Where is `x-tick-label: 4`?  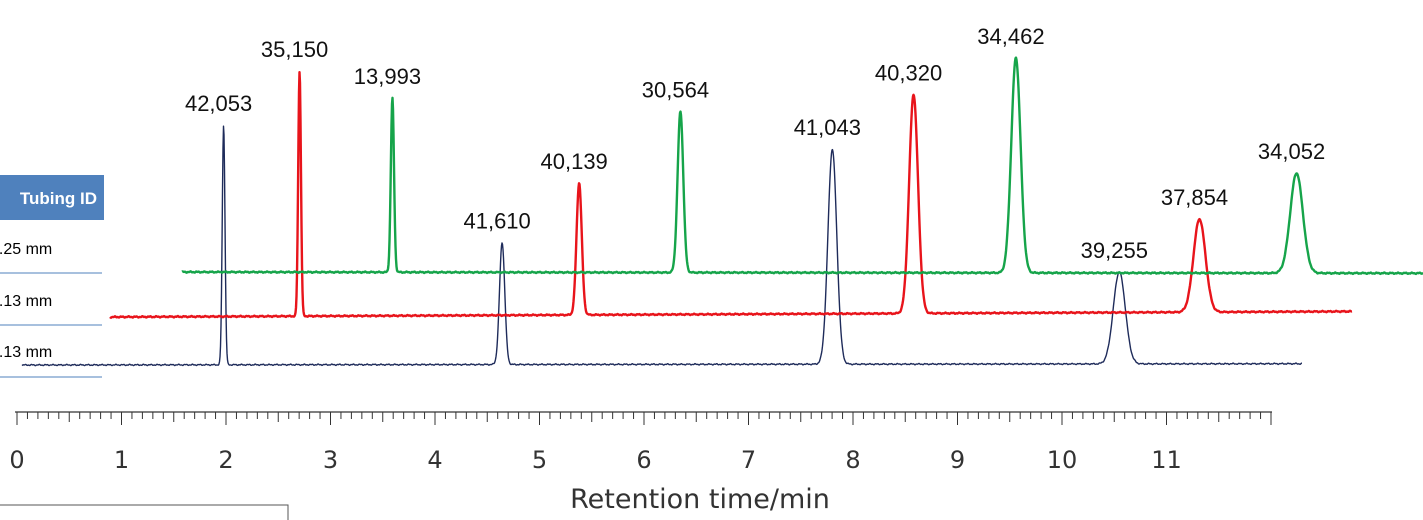 x-tick-label: 4 is located at coordinates (434, 460).